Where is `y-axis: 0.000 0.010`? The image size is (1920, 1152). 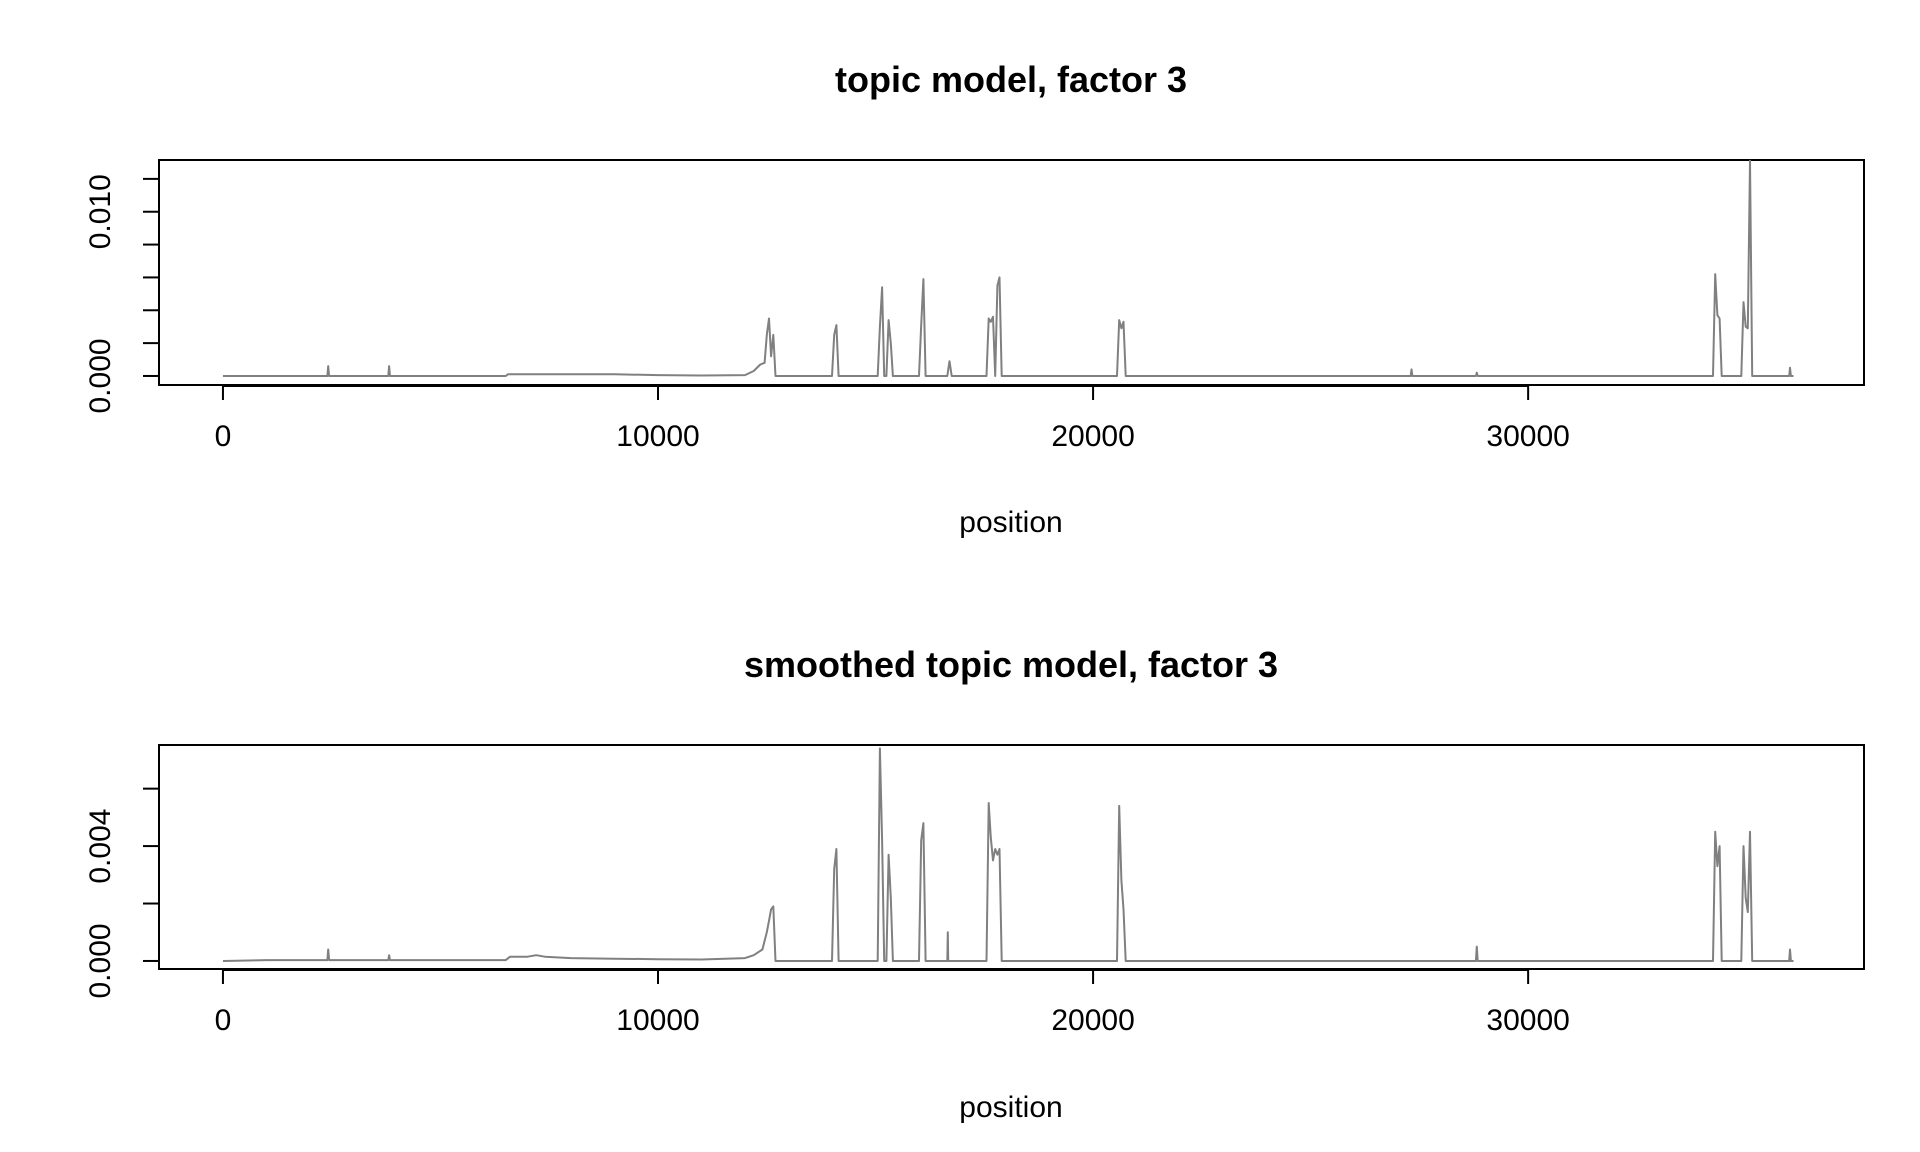 y-axis: 0.000 0.010 is located at coordinates (121, 294).